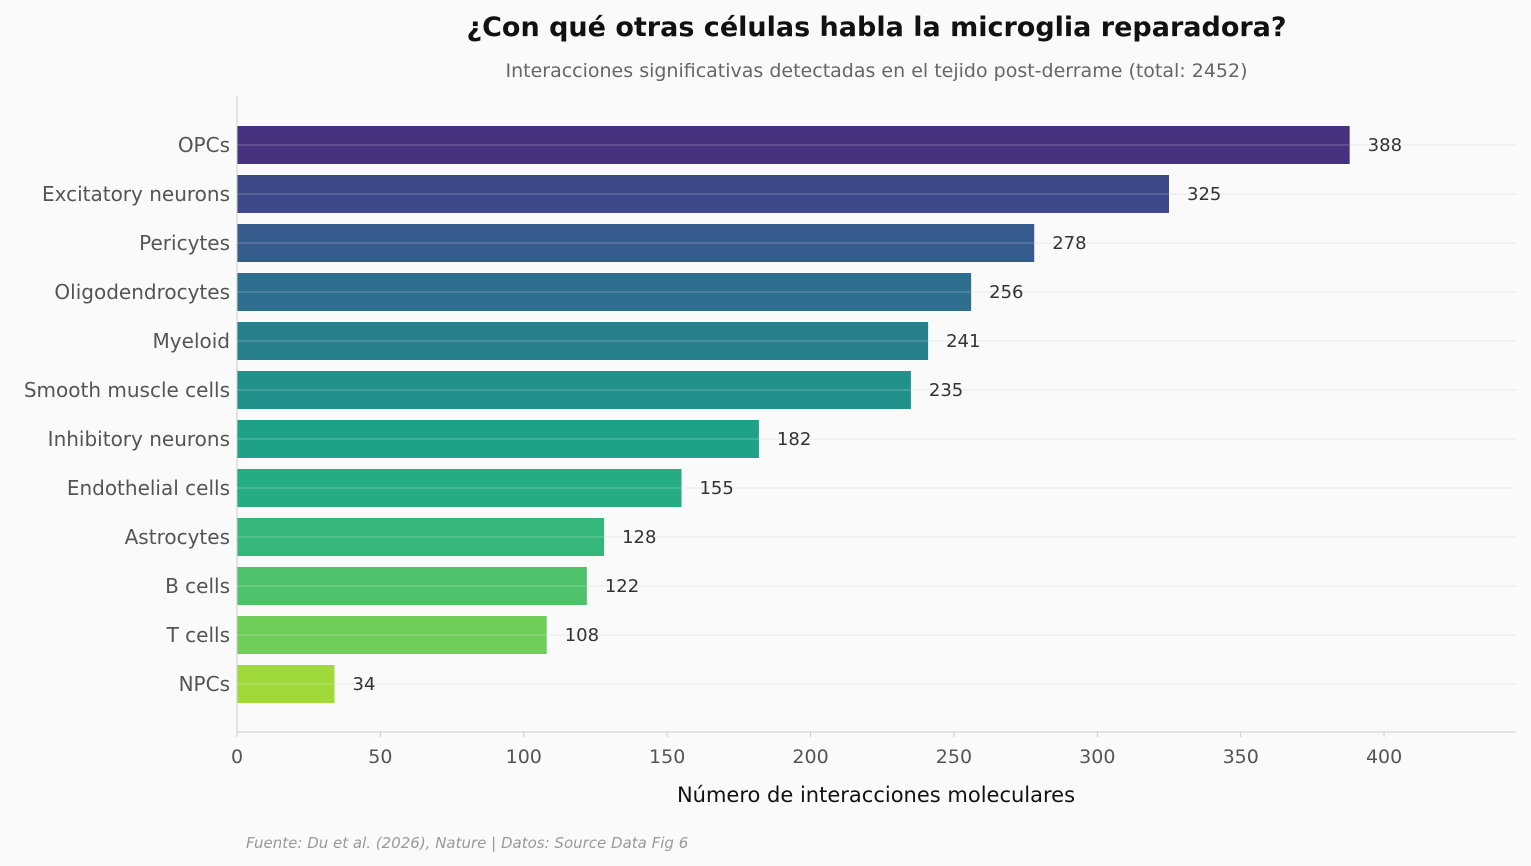 The image size is (1531, 866). What do you see at coordinates (1097, 757) in the screenshot?
I see `x-tick-label: 300` at bounding box center [1097, 757].